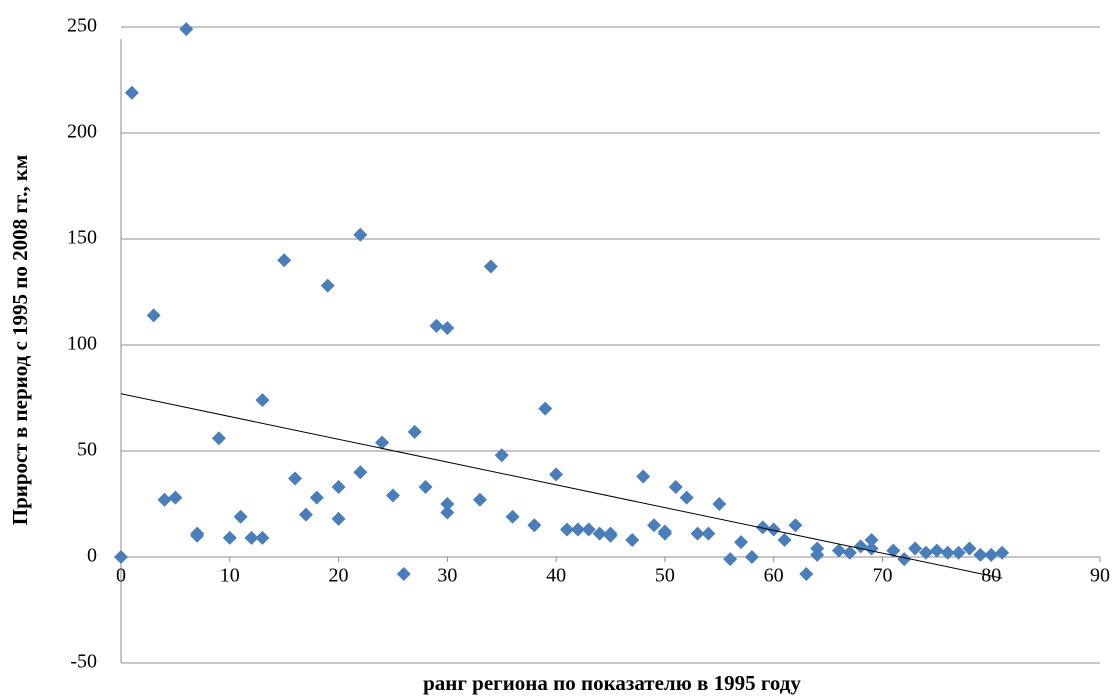 Image resolution: width=1114 pixels, height=700 pixels. What do you see at coordinates (121, 576) in the screenshot?
I see `x-tick-label: 0` at bounding box center [121, 576].